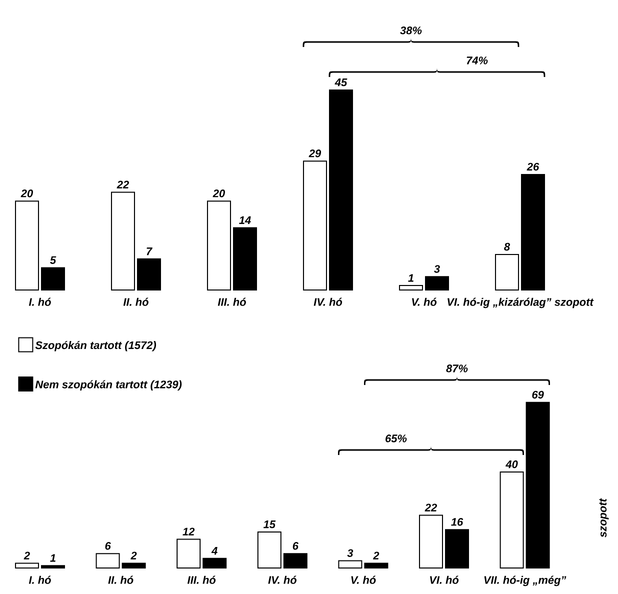 This screenshot has height=594, width=618. I want to click on text: szopott, so click(604, 518).